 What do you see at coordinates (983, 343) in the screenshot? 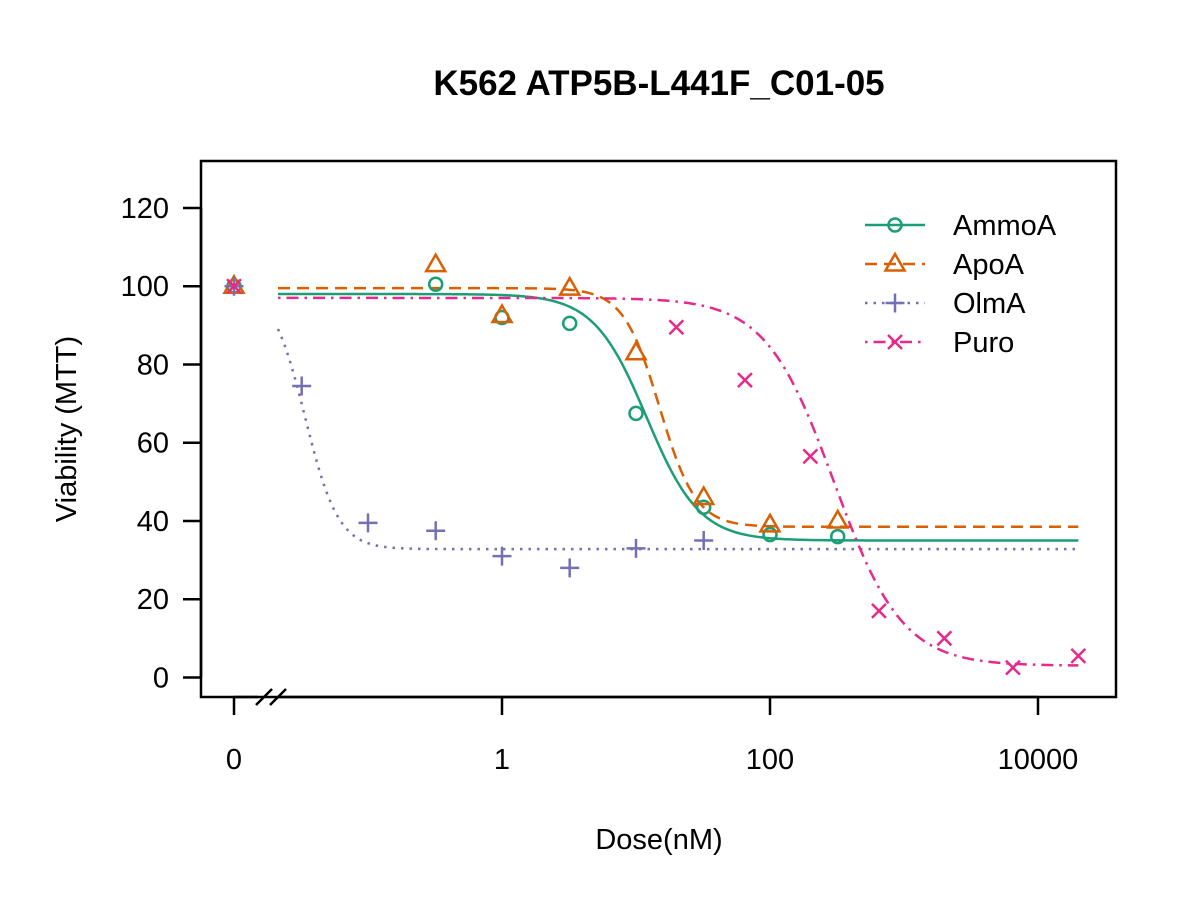
I see `legend-label-puro: Puro` at bounding box center [983, 343].